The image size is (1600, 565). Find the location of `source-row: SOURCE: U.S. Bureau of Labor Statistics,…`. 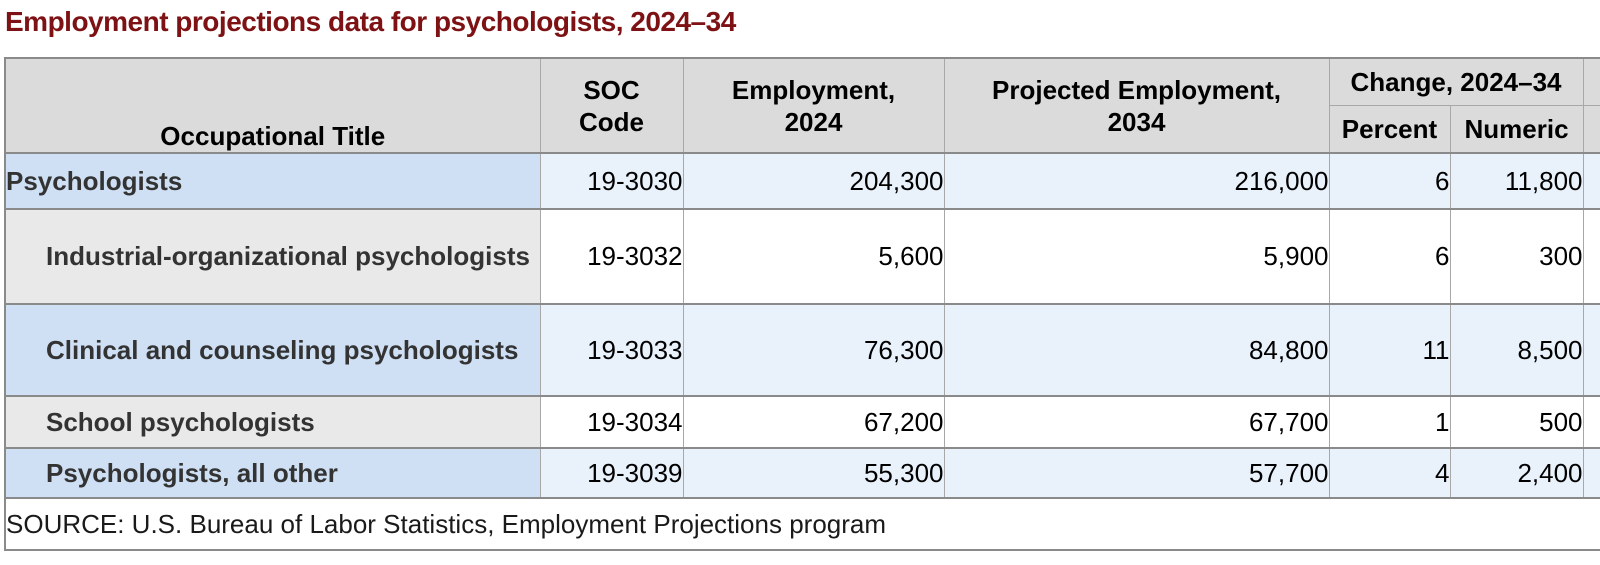

source-row: SOURCE: U.S. Bureau of Labor Statistics,… is located at coordinates (802, 524).